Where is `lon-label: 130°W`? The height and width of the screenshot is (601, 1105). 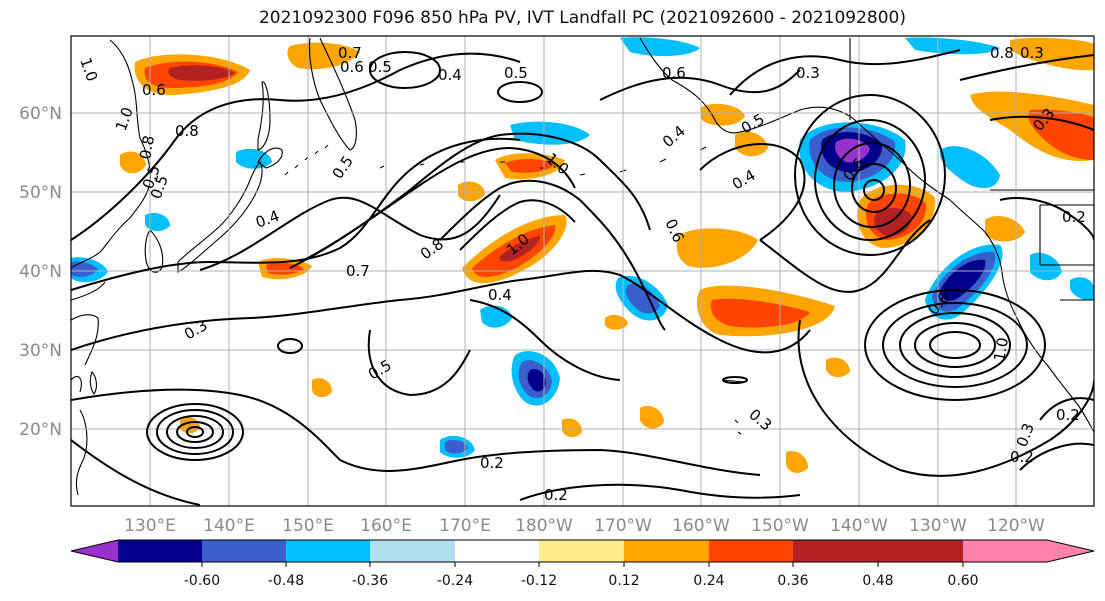 lon-label: 130°W is located at coordinates (938, 526).